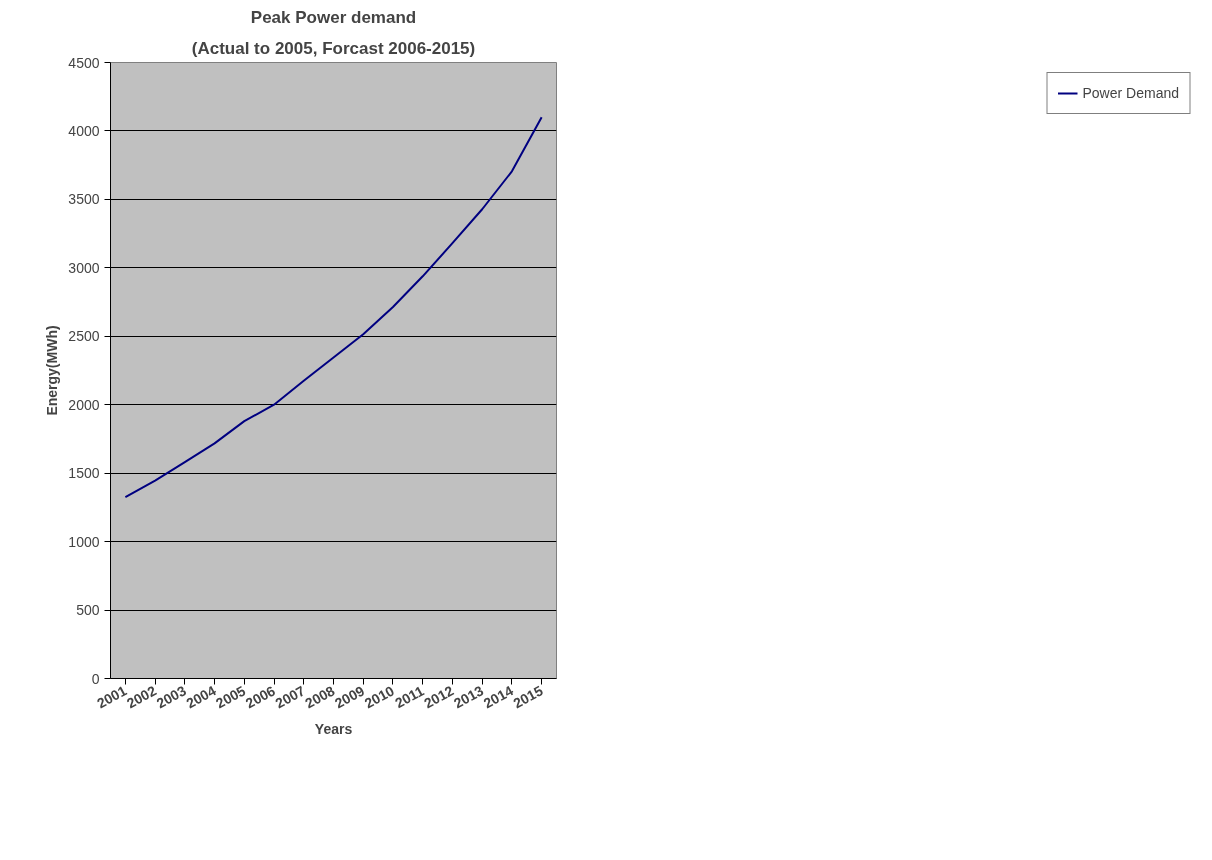 This screenshot has width=1212, height=860. What do you see at coordinates (84, 62) in the screenshot?
I see `y-tick-label: 4500` at bounding box center [84, 62].